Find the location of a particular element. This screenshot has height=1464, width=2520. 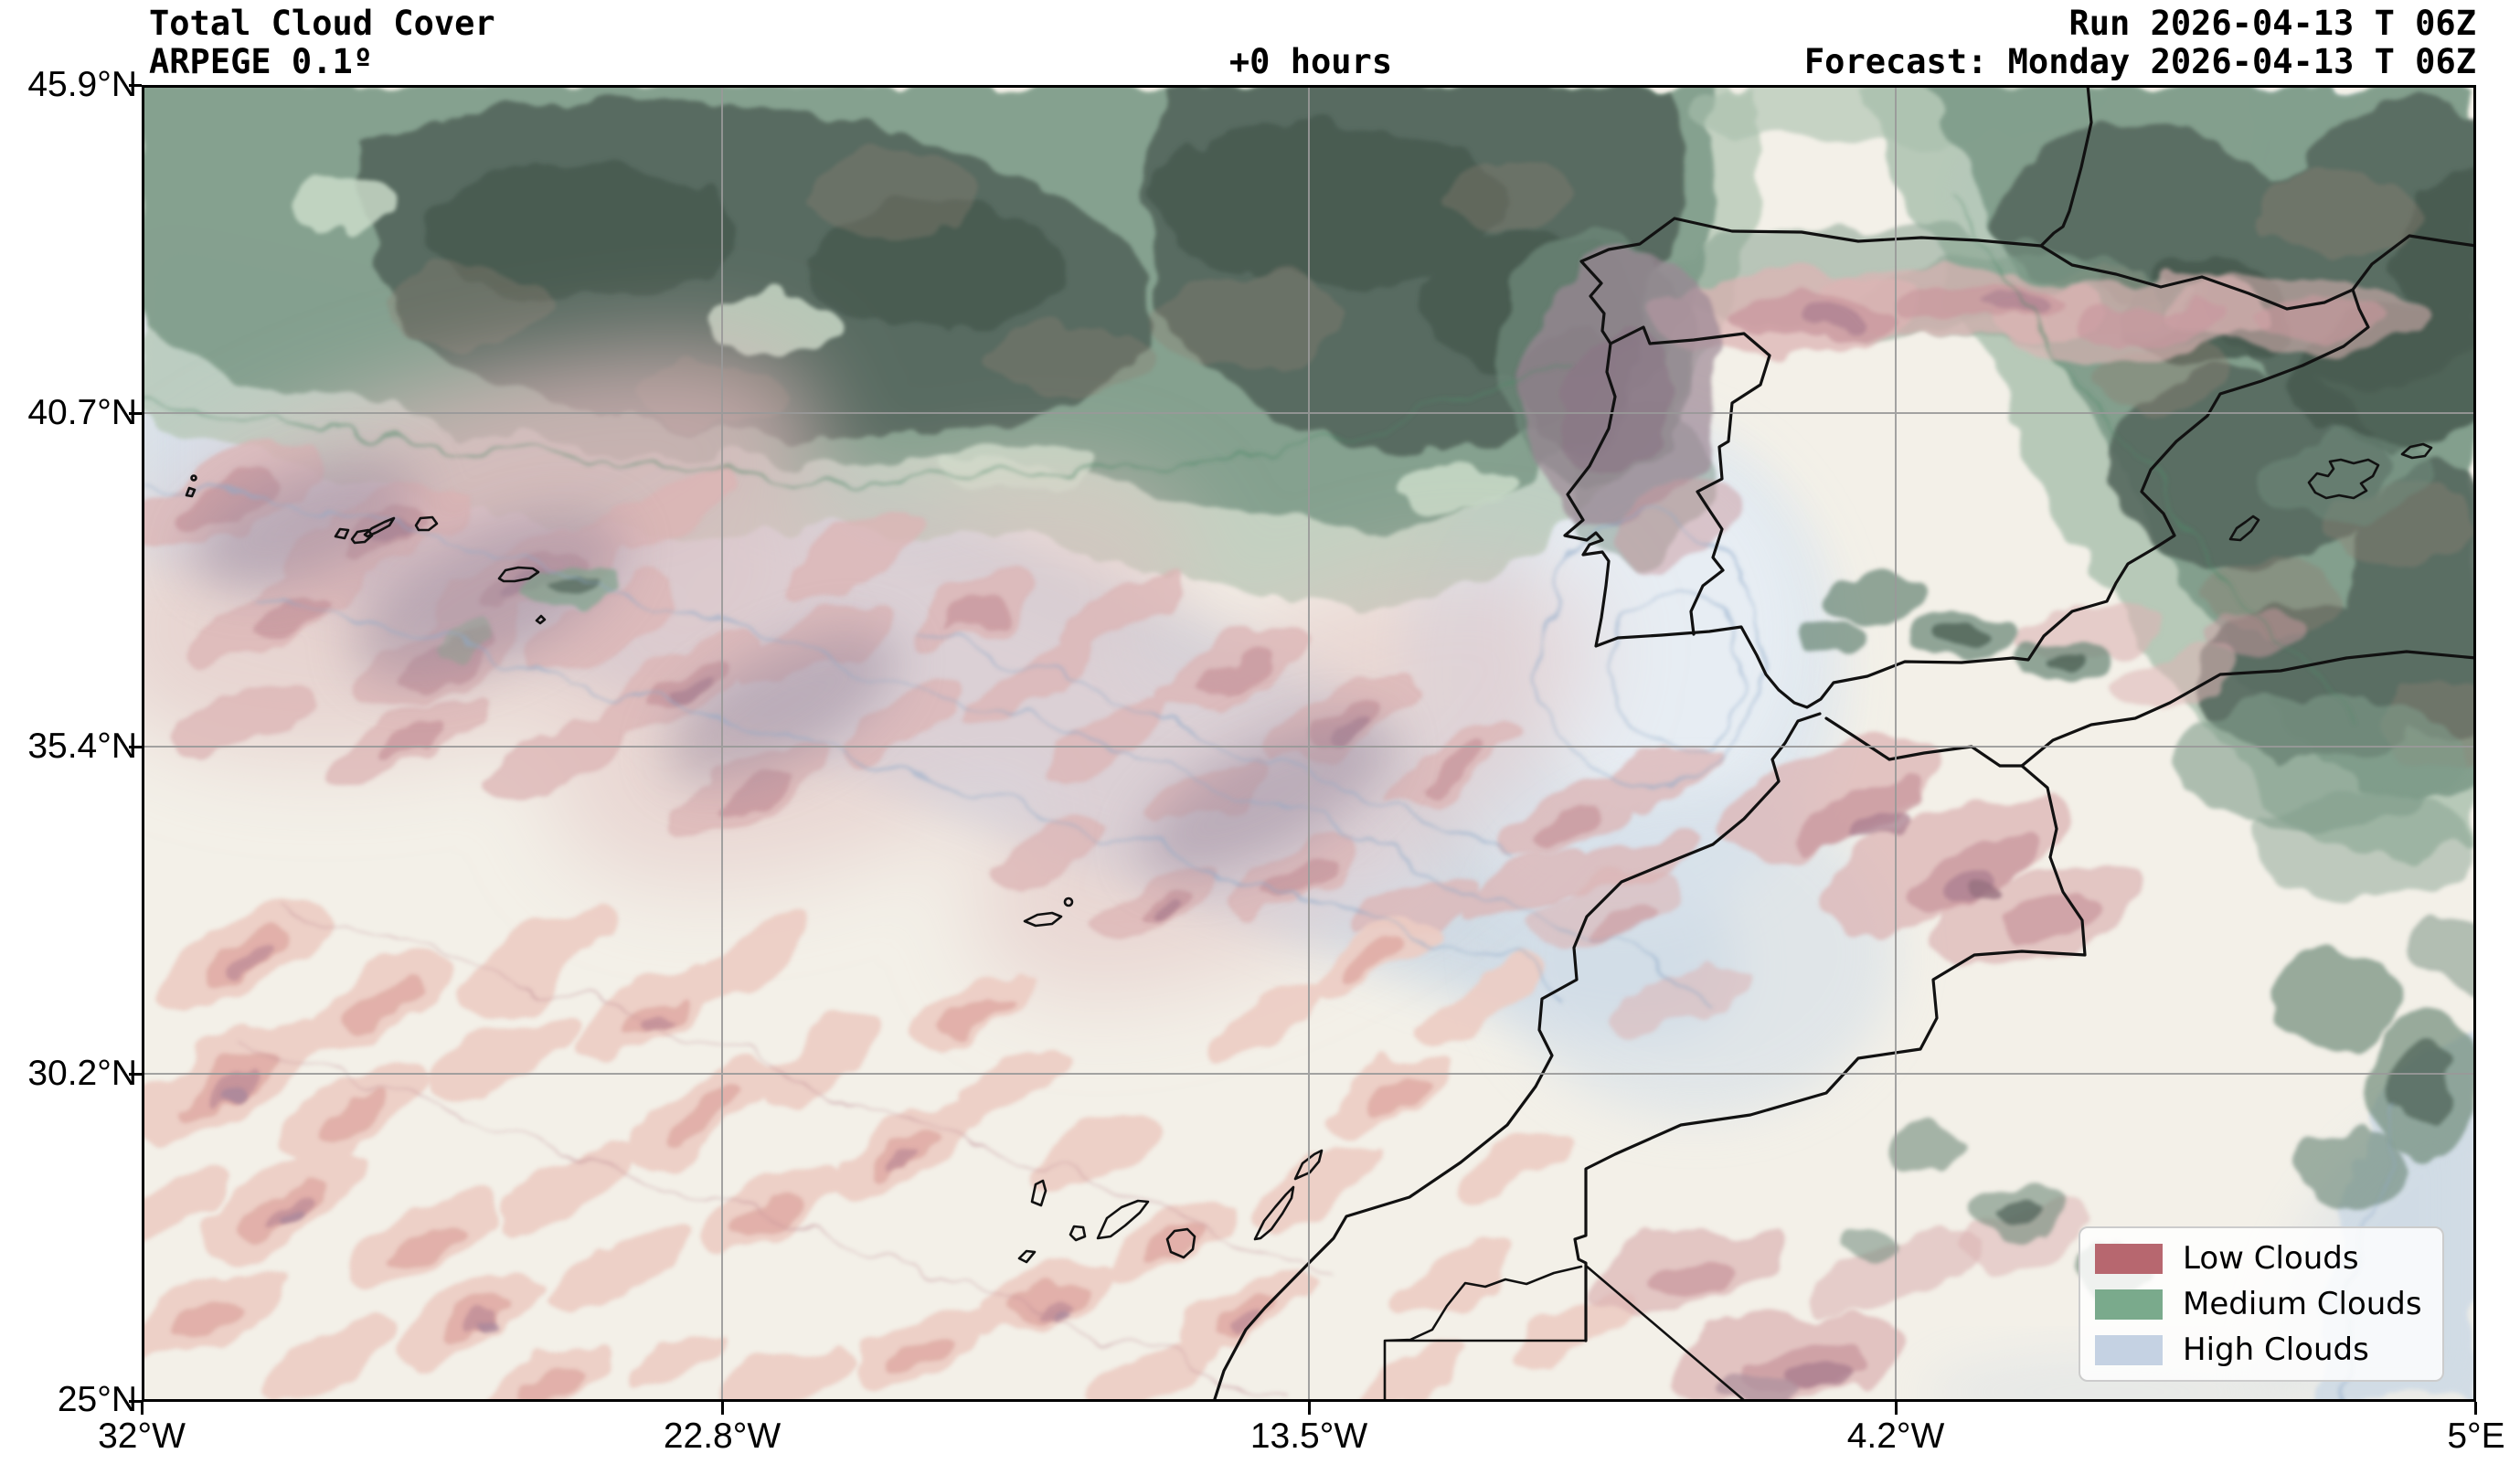

lead-time-label: +0 hours is located at coordinates (1311, 61).